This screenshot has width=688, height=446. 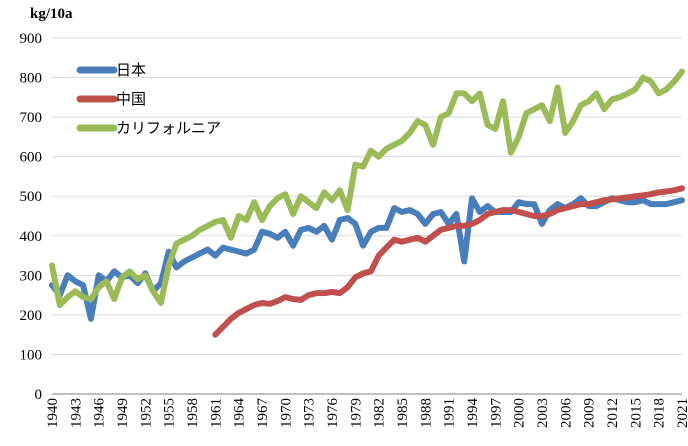 I want to click on legend-label-2: カリフォルニア, so click(x=168, y=128).